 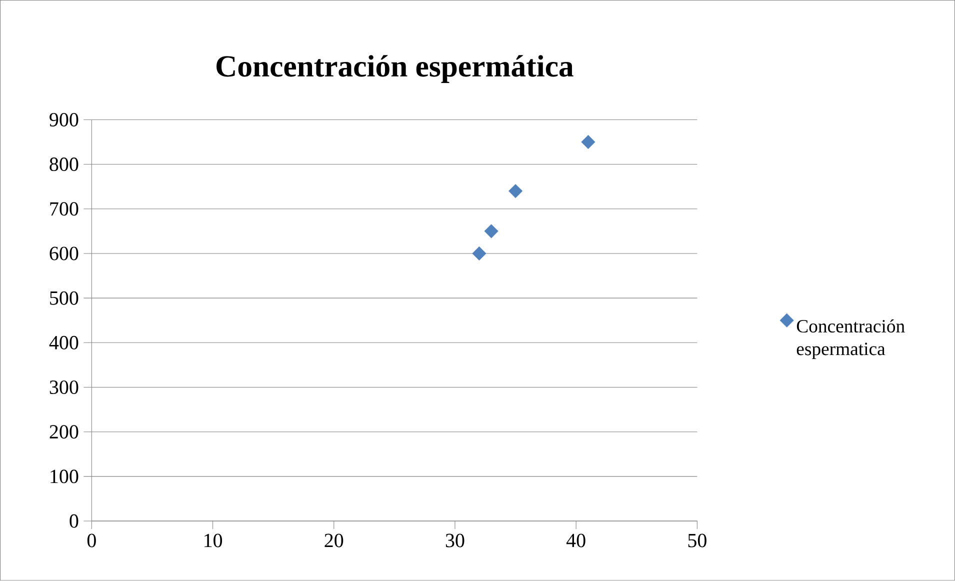 I want to click on y-tick-label: 500, so click(x=64, y=298).